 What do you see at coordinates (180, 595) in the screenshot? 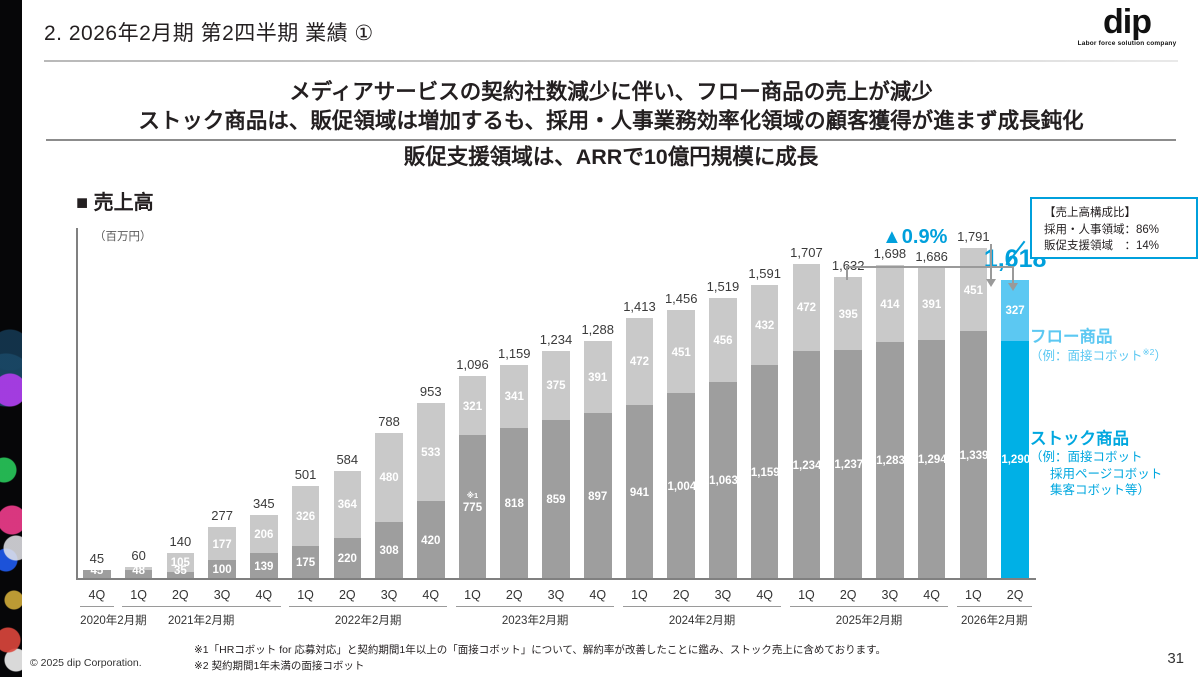
I see `x-tick-2: 2Q` at bounding box center [180, 595].